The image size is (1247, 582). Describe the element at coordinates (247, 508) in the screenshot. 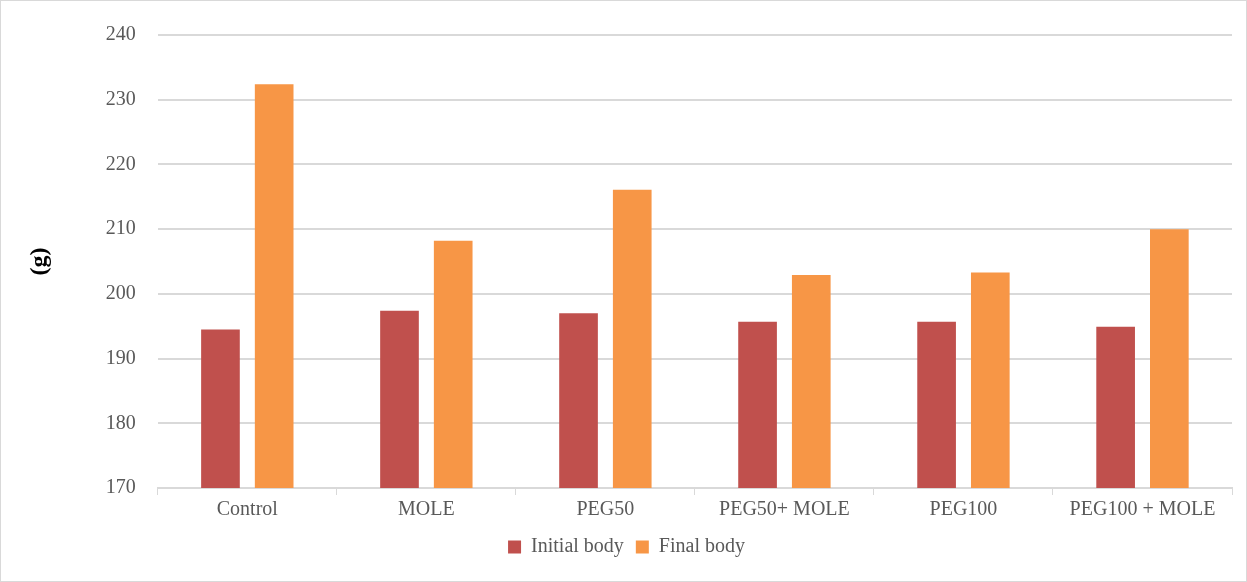

I see `x-tick-label: Control` at that location.